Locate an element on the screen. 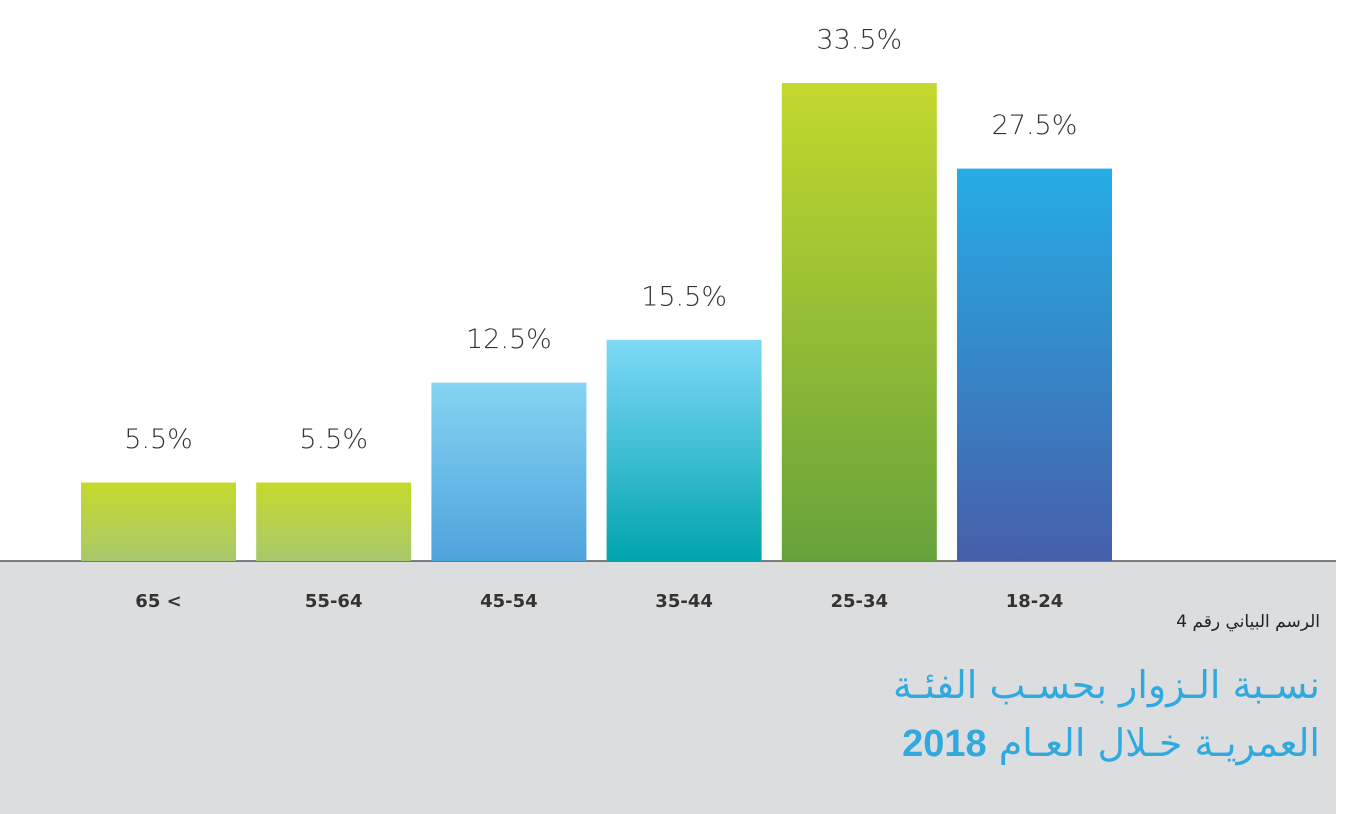 This screenshot has width=1346, height=814. value-label: 12.5% is located at coordinates (509, 339).